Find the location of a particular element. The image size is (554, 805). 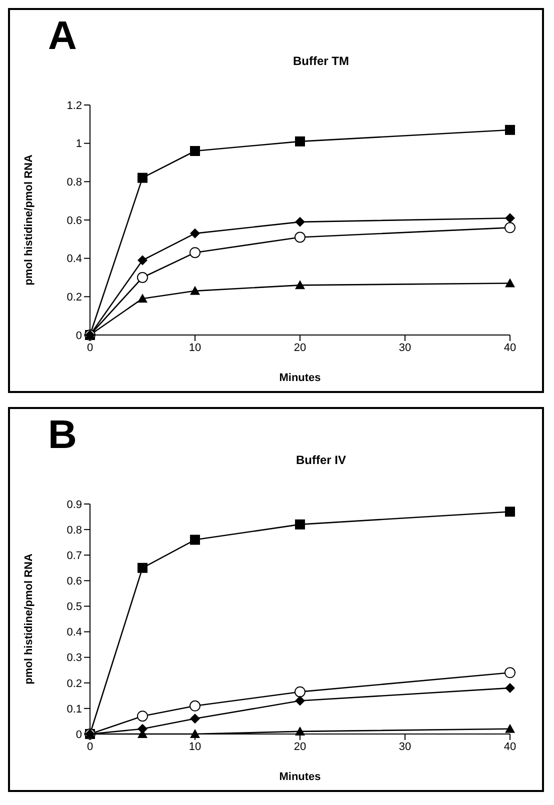

y-tick-label: 1 is located at coordinates (79, 144).